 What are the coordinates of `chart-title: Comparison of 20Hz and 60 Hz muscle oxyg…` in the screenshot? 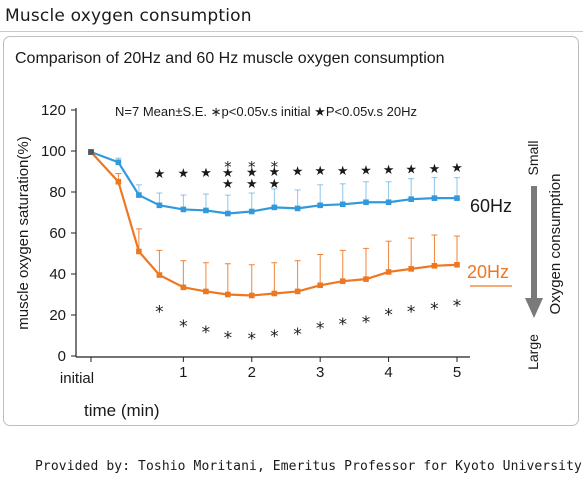 It's located at (230, 58).